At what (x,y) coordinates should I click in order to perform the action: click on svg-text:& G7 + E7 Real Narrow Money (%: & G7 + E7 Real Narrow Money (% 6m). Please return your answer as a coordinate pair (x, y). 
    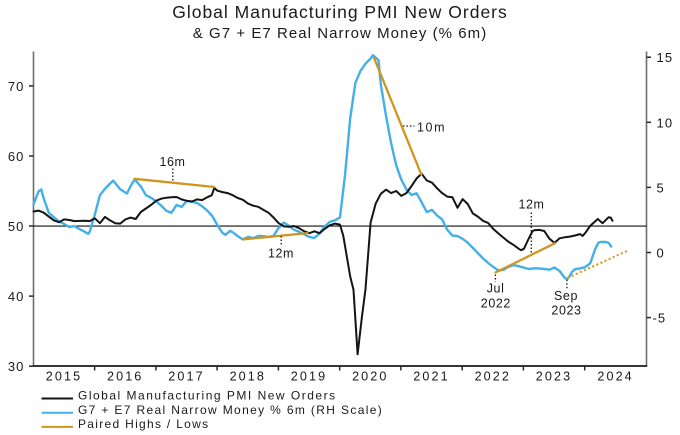
    Looking at the image, I should click on (340, 33).